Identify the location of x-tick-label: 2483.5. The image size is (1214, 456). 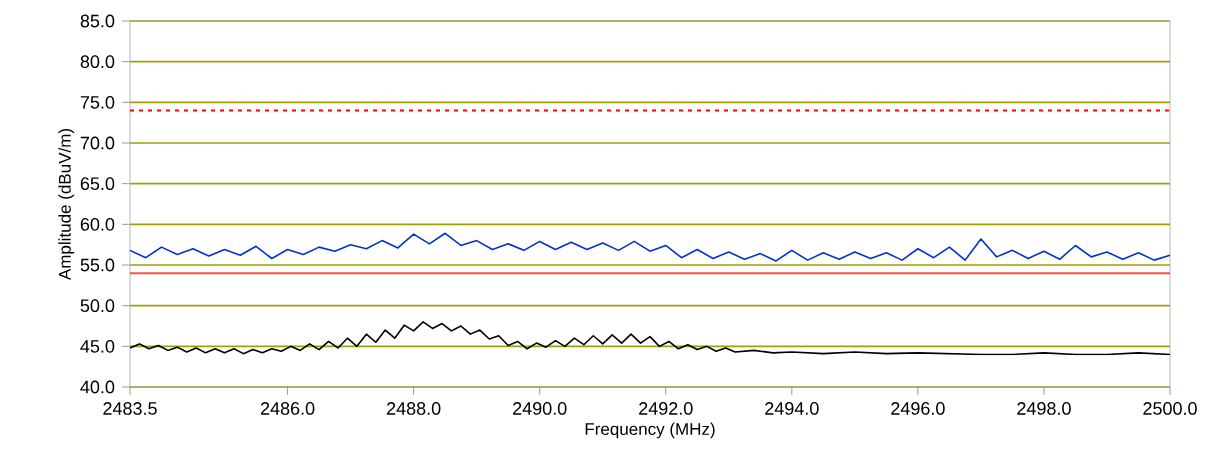
(130, 408).